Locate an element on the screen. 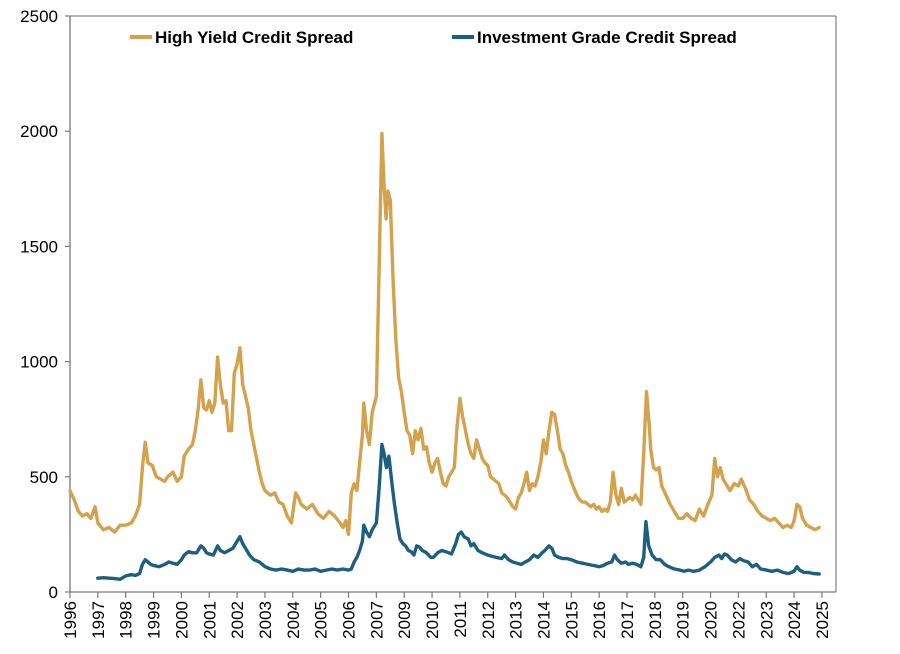 The image size is (900, 654). y-tick-label: 1000 is located at coordinates (39, 362).